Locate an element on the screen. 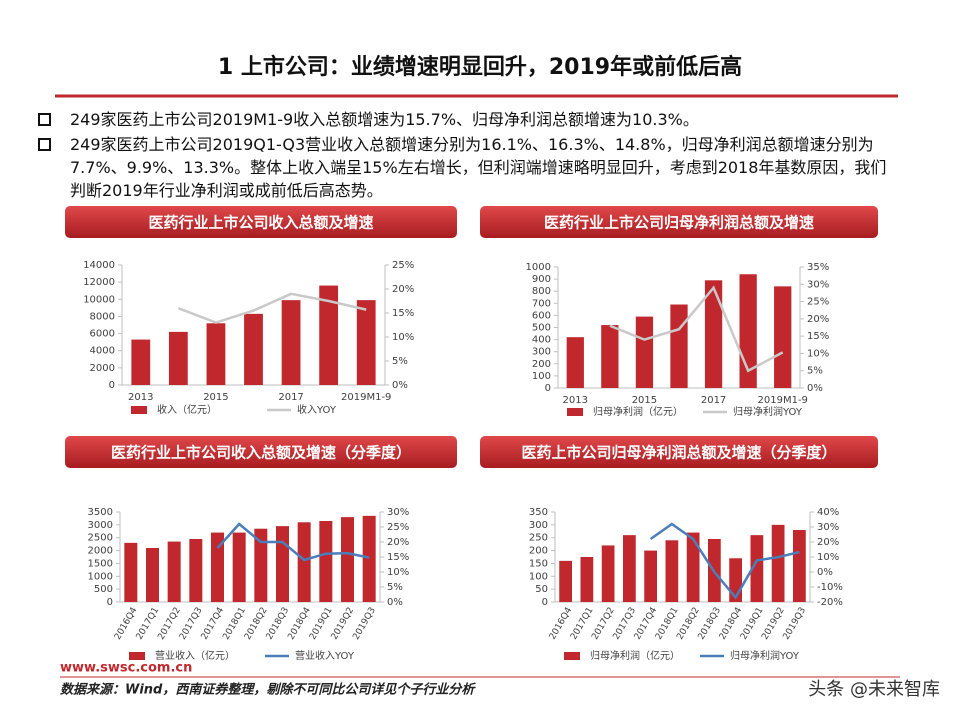  y-tick-label: 4000 is located at coordinates (102, 351).